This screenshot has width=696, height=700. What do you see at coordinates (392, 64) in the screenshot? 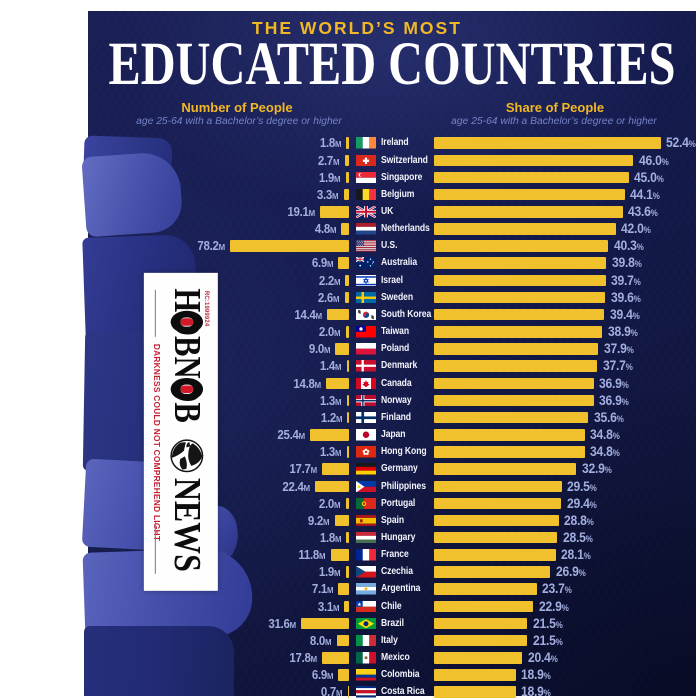
I see `svg-text: EDUCATED COUNTRIES` at bounding box center [392, 64].